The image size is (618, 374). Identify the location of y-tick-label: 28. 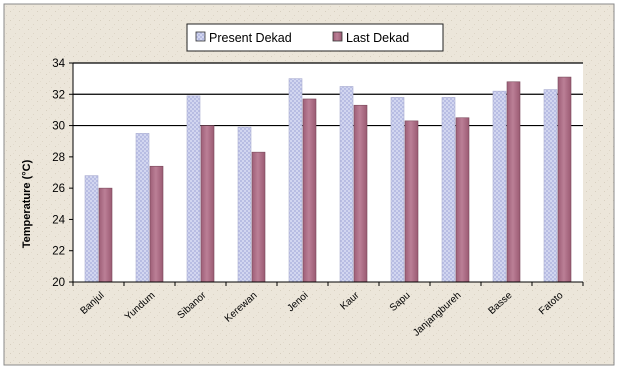
(58, 158).